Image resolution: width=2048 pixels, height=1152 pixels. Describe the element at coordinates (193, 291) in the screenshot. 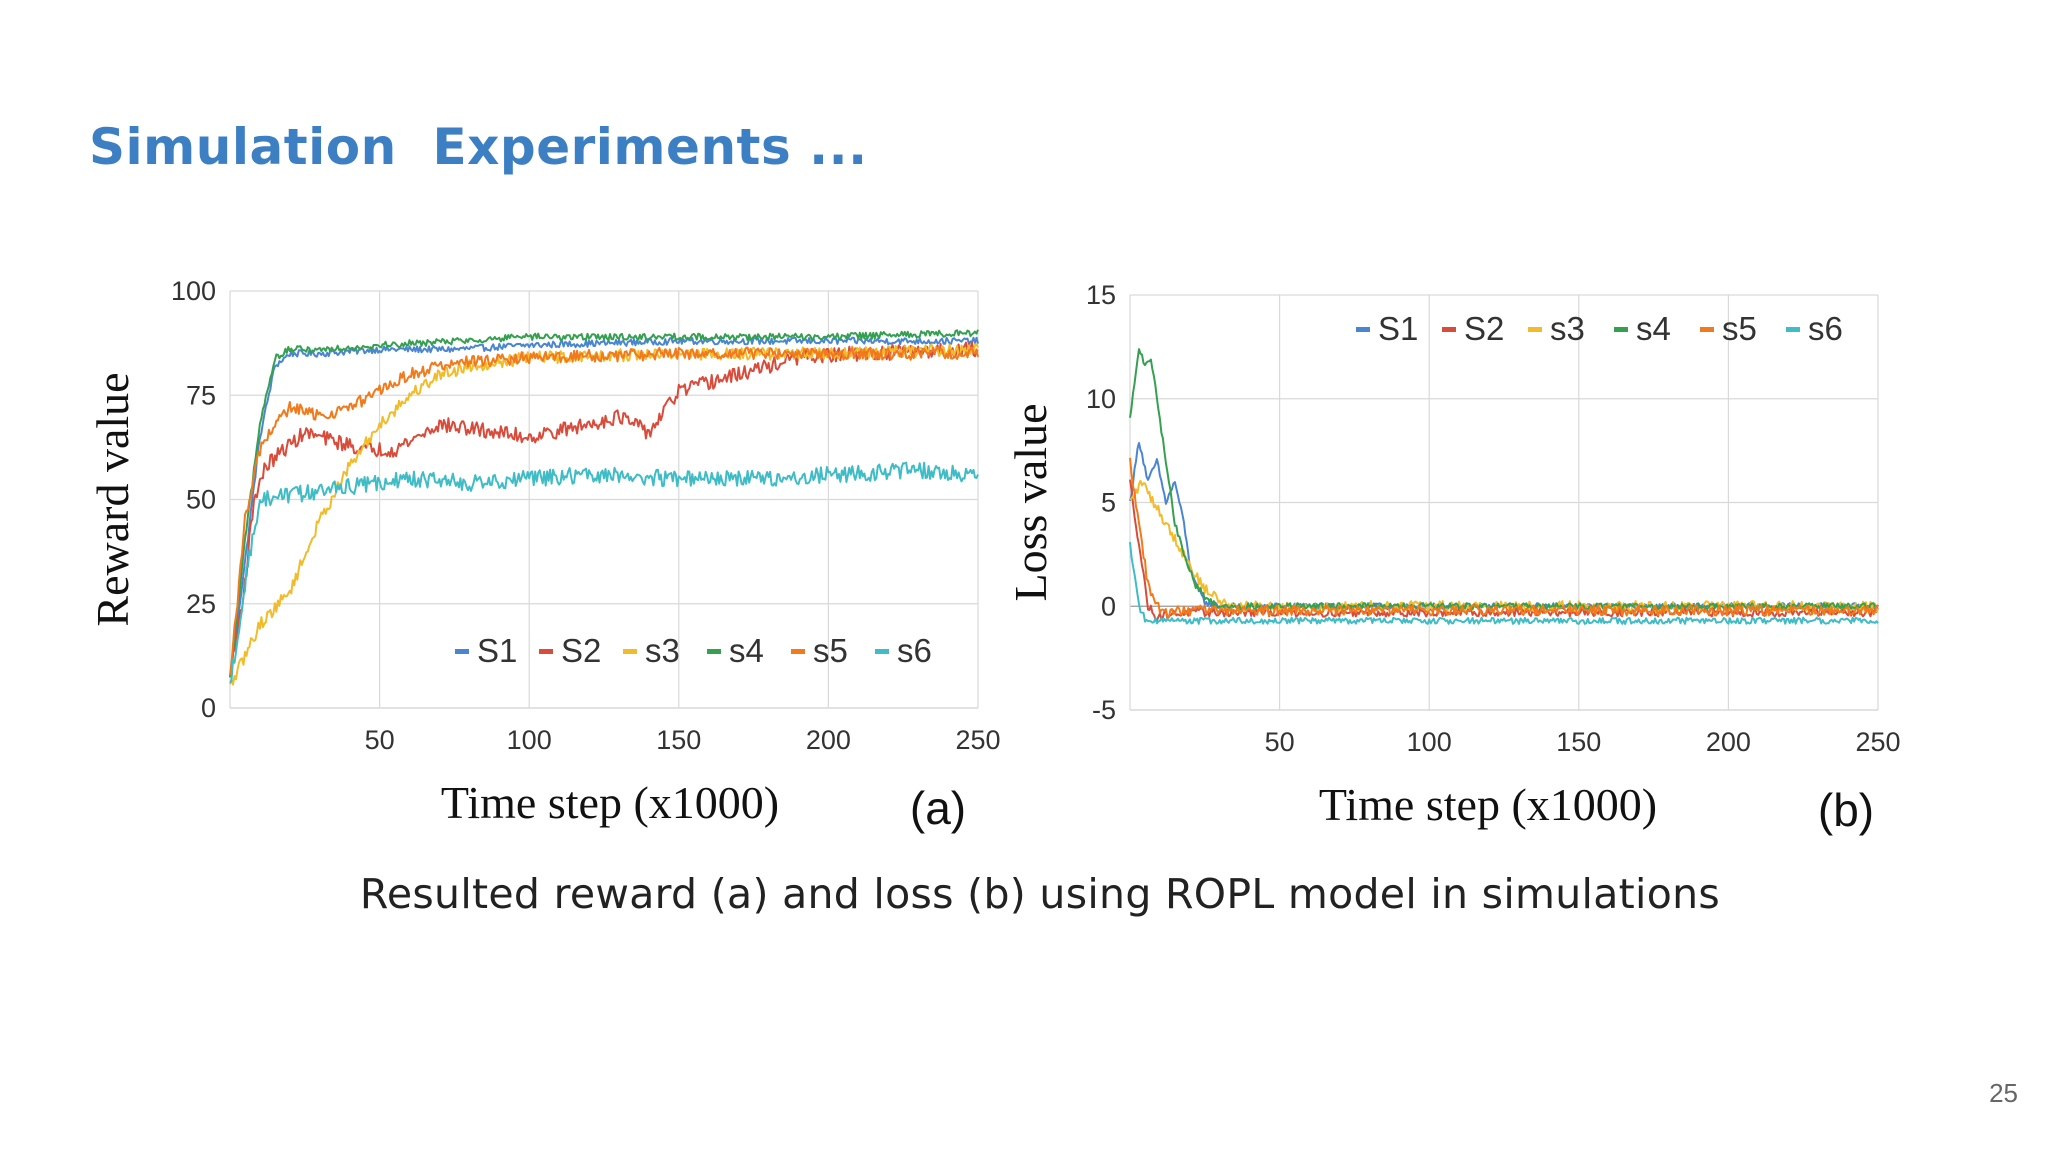

I see `y-tick-label: 100` at that location.